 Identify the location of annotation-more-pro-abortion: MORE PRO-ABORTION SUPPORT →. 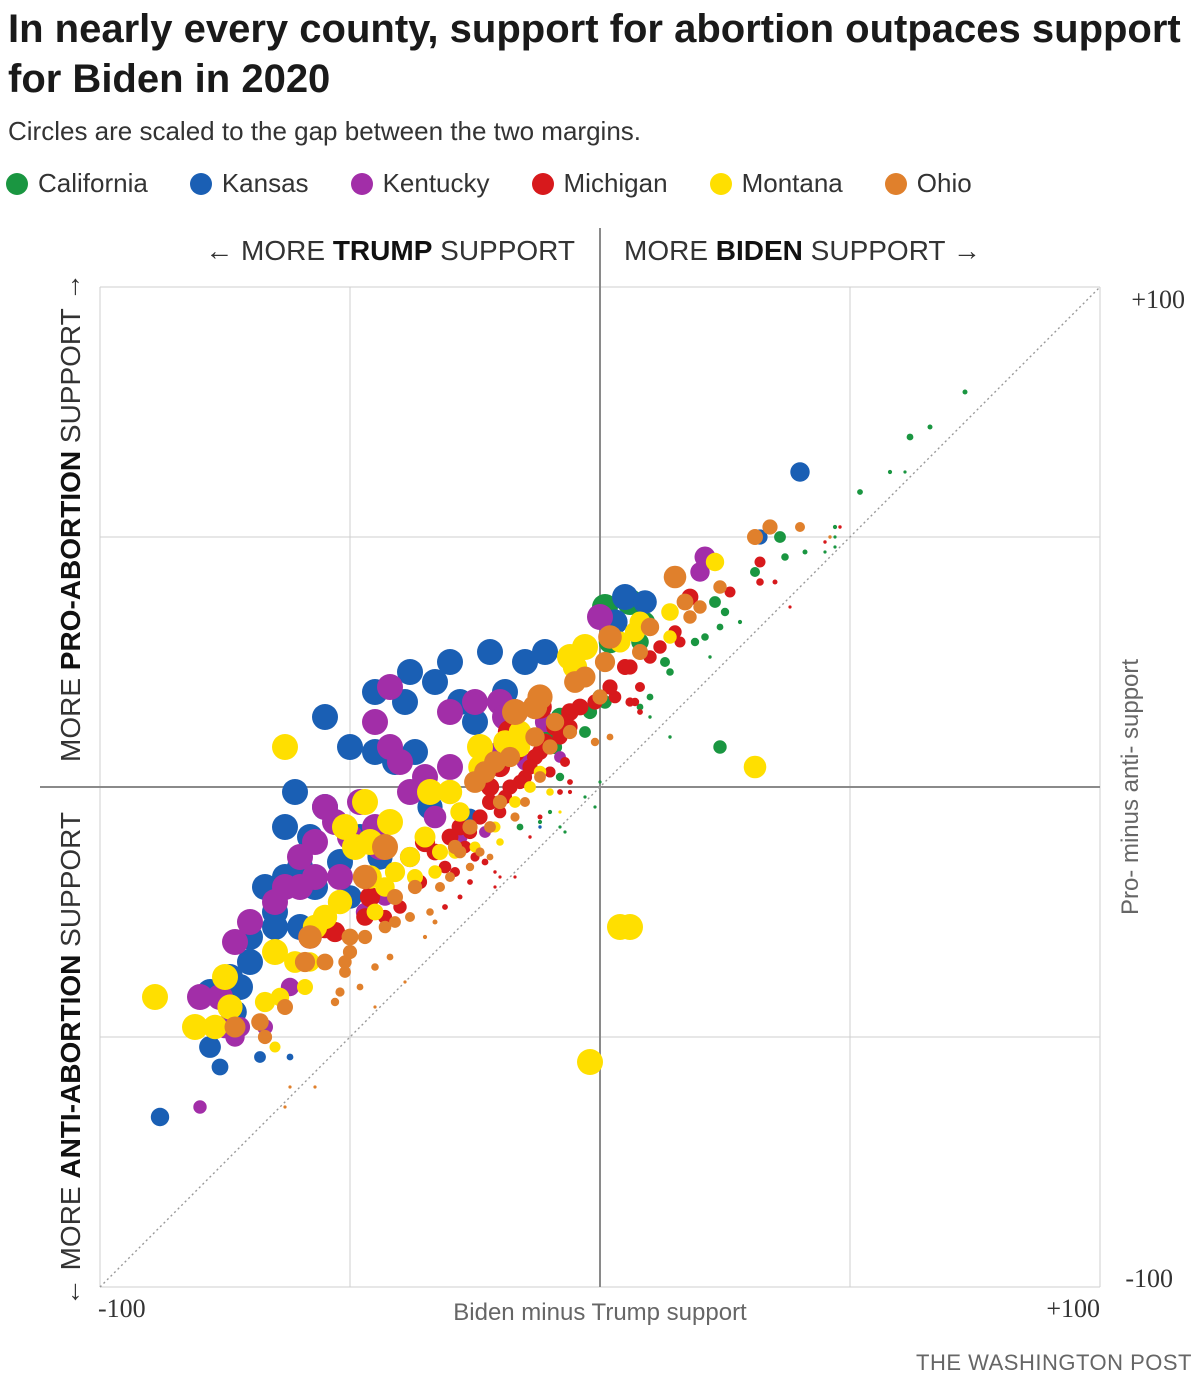
(70, 517).